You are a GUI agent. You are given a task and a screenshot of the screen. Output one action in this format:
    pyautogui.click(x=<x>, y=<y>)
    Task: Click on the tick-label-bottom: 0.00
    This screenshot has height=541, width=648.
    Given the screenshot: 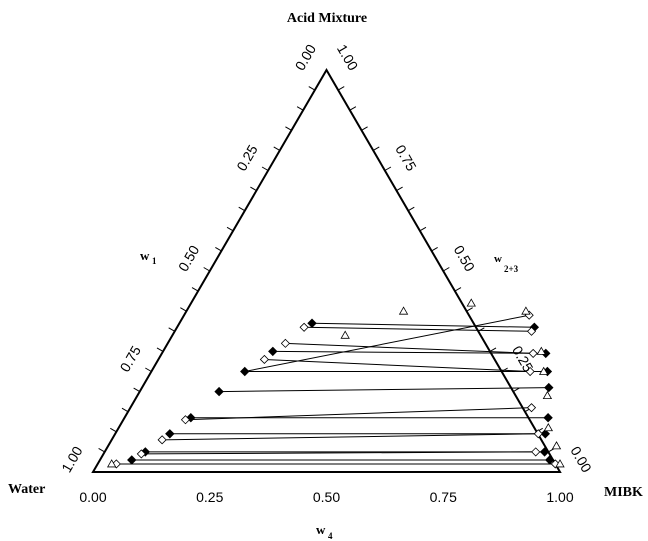 What is the action you would take?
    pyautogui.click(x=92, y=497)
    